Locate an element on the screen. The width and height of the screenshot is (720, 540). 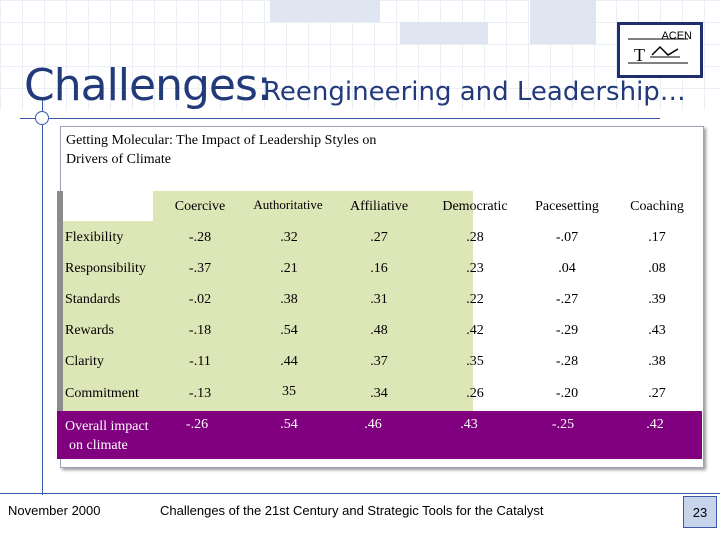
col-header-democratic: Democratic is located at coordinates (475, 206).